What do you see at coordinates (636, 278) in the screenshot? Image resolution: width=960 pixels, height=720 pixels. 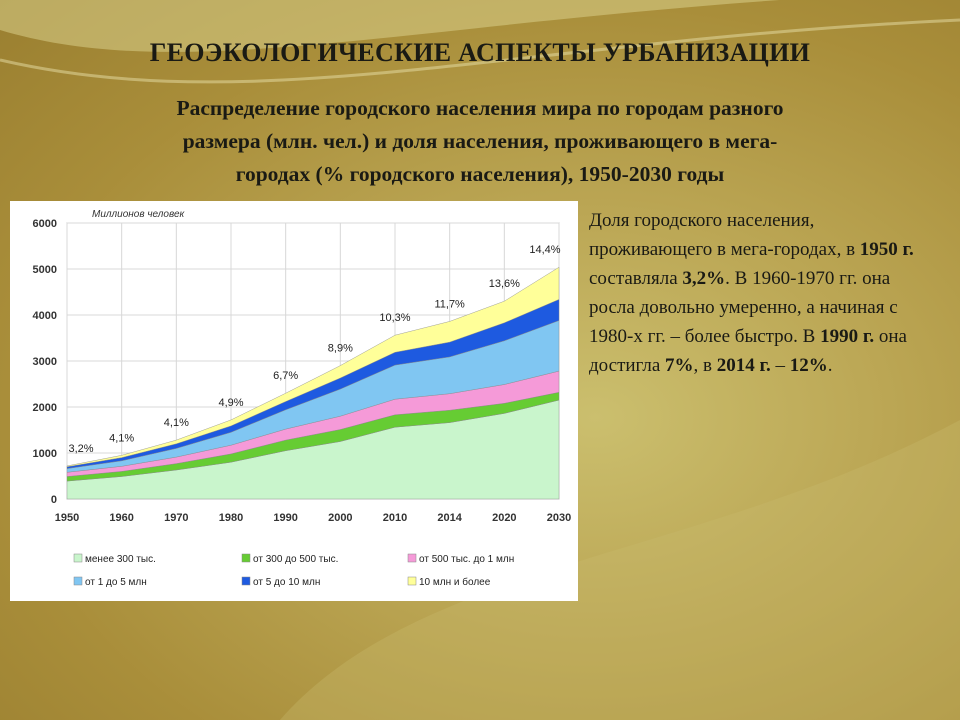 I see `side-text-run: составляла` at bounding box center [636, 278].